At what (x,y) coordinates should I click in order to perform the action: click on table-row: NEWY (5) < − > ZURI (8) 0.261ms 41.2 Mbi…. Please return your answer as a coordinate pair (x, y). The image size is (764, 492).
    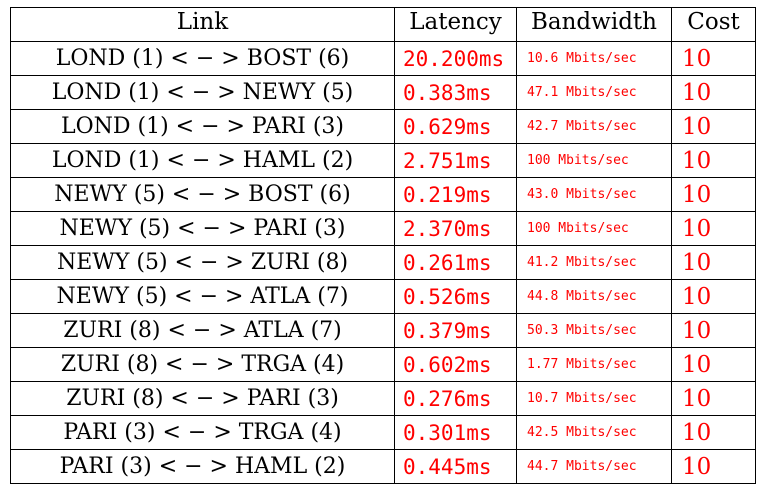
    Looking at the image, I should click on (383, 262).